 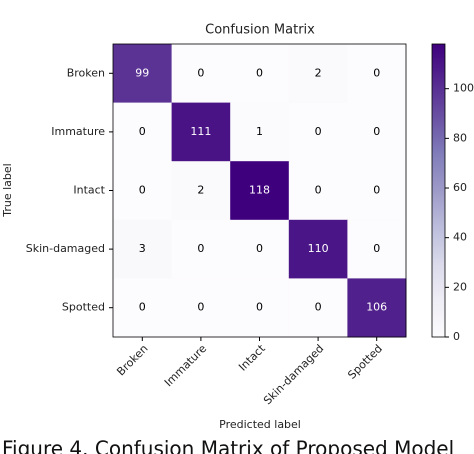 What do you see at coordinates (463, 88) in the screenshot?
I see `colorbar-tick-label: 100` at bounding box center [463, 88].